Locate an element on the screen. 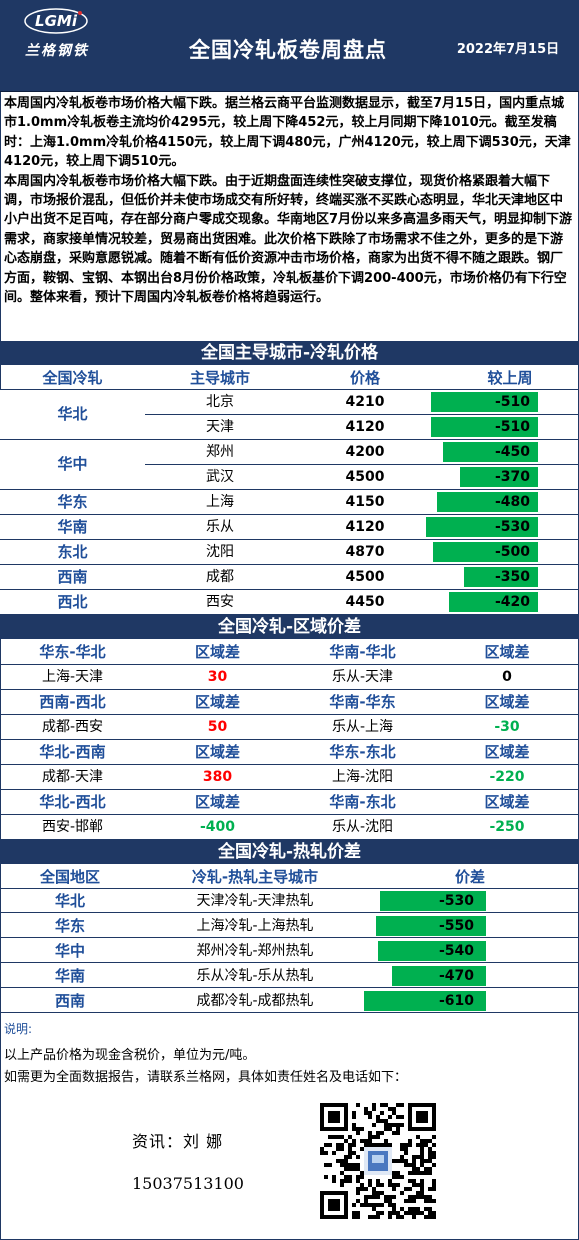 Image resolution: width=579 pixels, height=1240 pixels. price-value: 4210 is located at coordinates (365, 402).